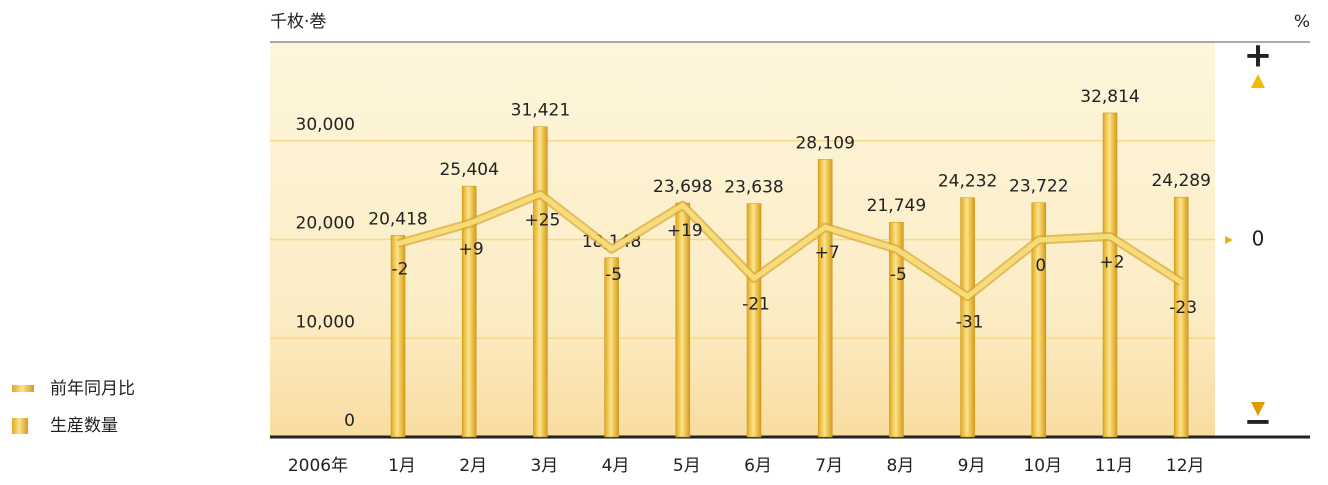  I want to click on year-label: 2006年, so click(318, 466).